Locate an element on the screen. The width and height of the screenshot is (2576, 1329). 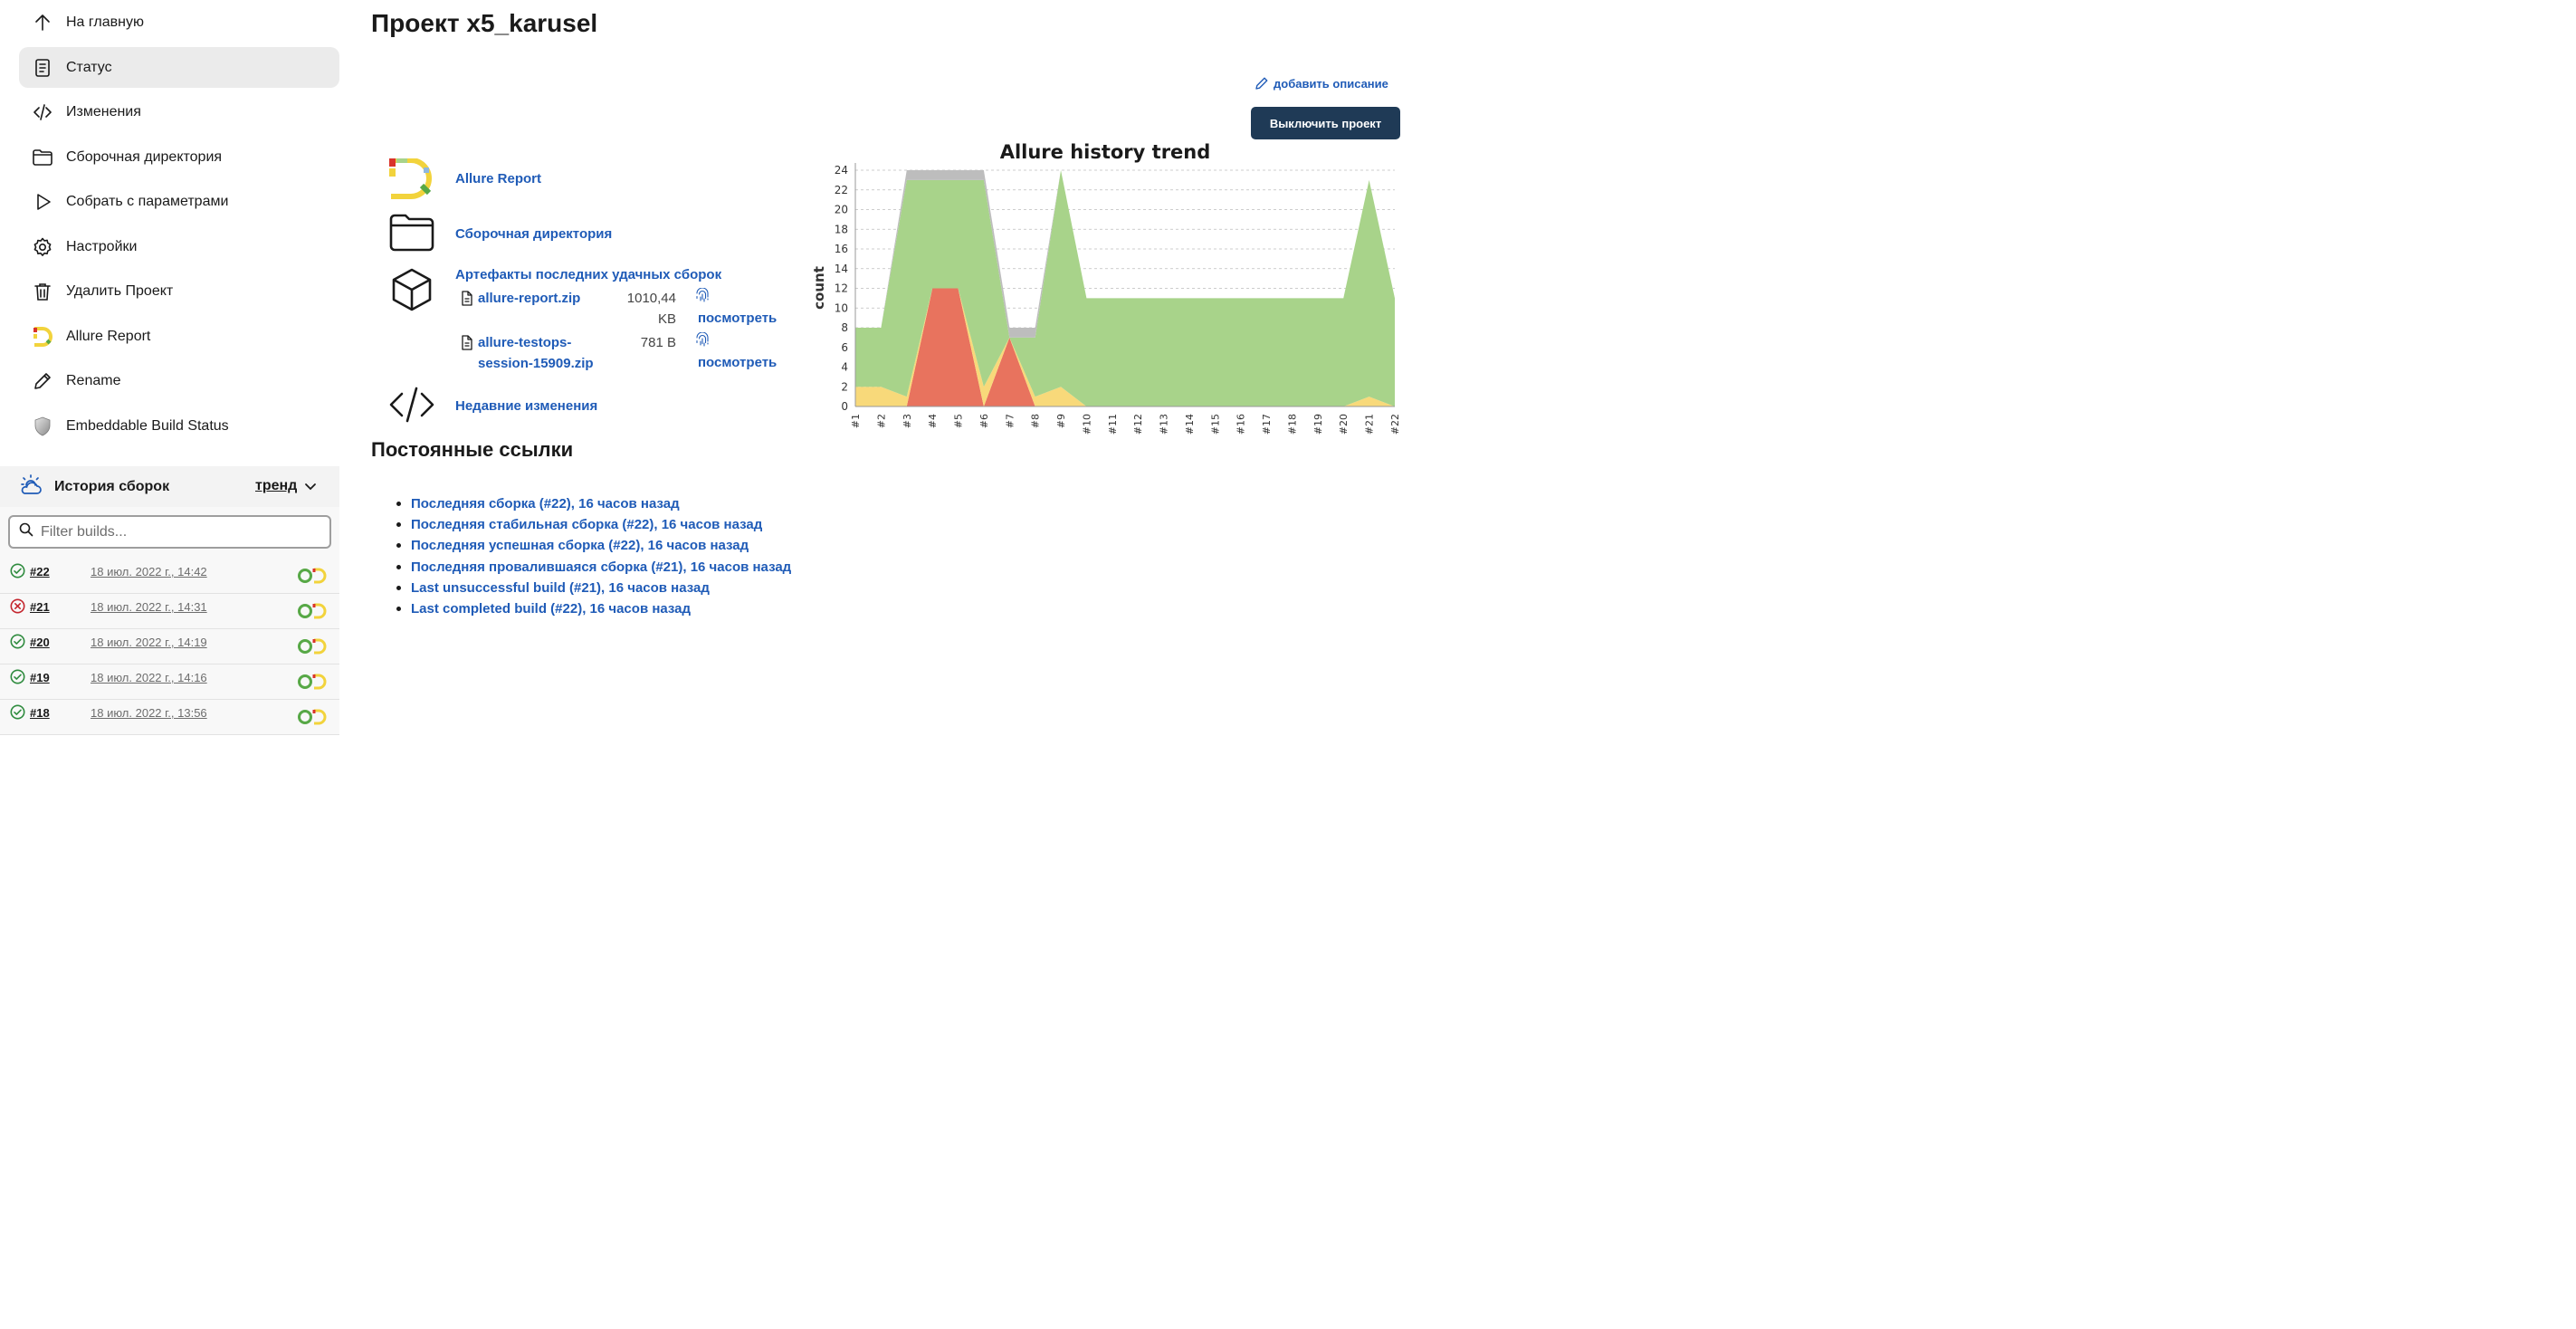
workspace-link: Сборочная директория is located at coordinates (534, 234).